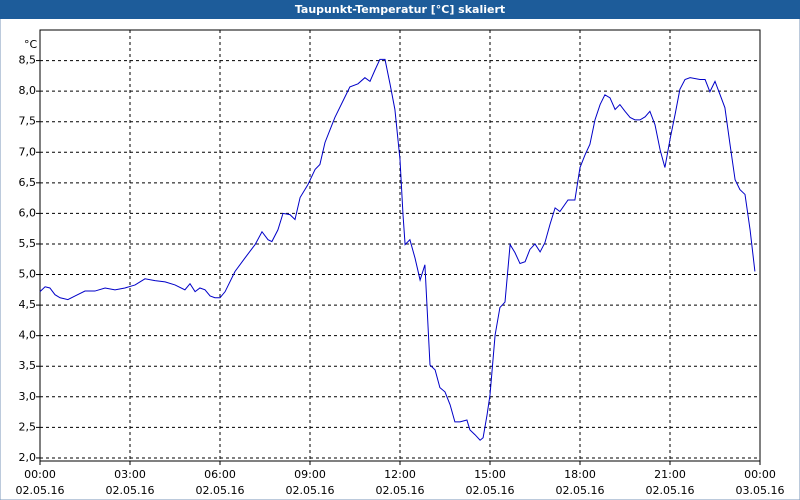 The height and width of the screenshot is (500, 800). What do you see at coordinates (28, 243) in the screenshot?
I see `y-tick-label: 5,5` at bounding box center [28, 243].